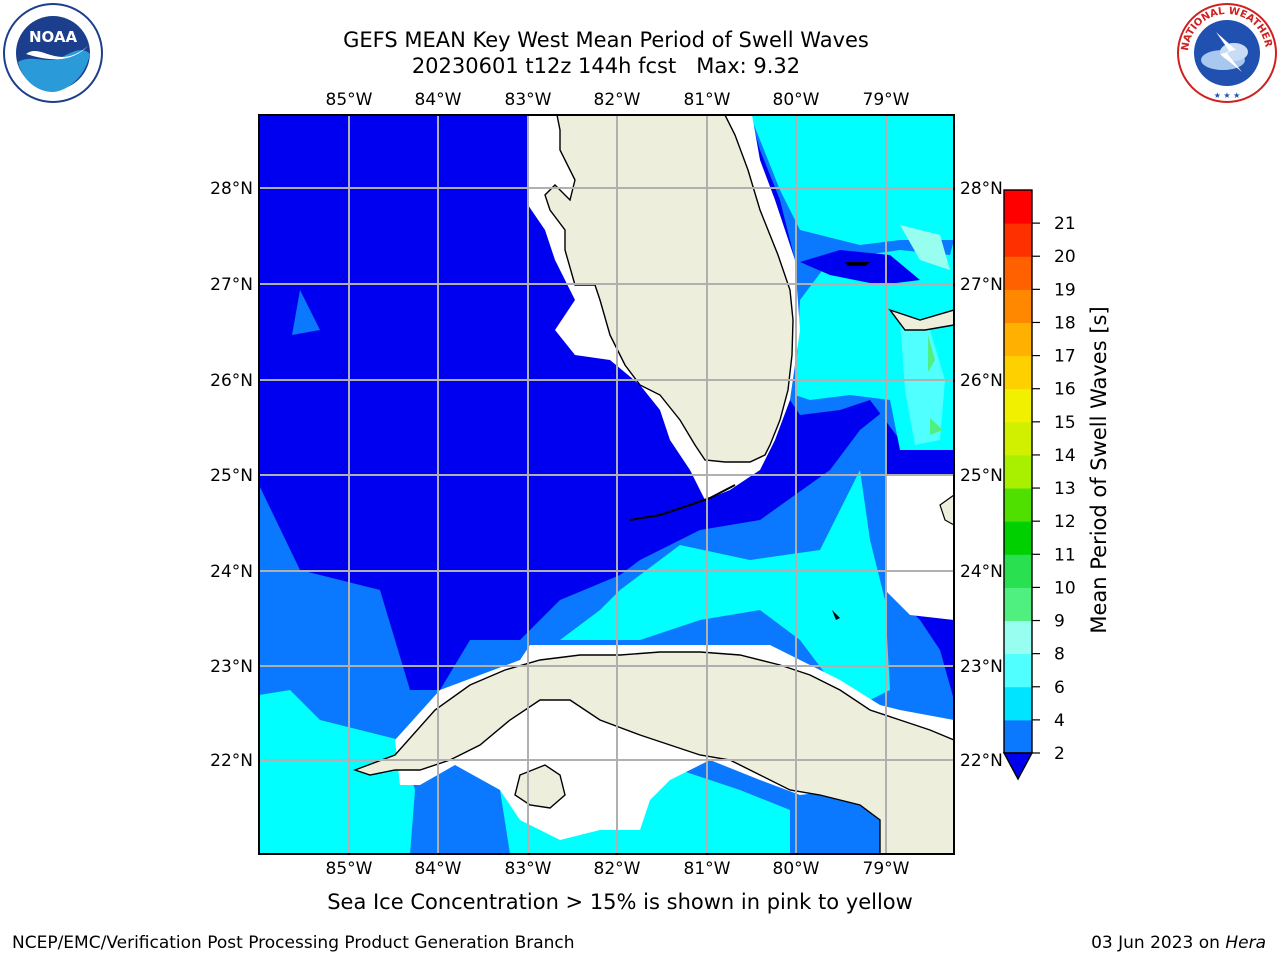  Describe the element at coordinates (1065, 323) in the screenshot. I see `colorbar-tick-label: 18` at that location.